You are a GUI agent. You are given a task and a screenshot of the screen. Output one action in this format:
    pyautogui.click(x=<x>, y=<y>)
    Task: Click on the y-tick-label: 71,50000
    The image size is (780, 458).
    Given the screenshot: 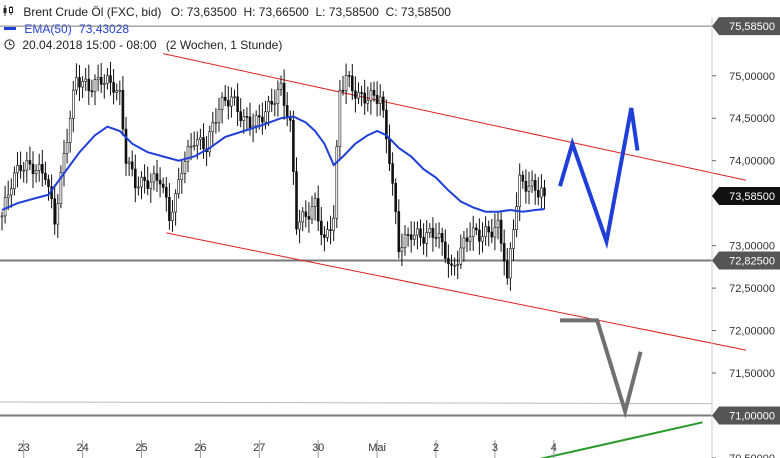 What is the action you would take?
    pyautogui.click(x=752, y=374)
    